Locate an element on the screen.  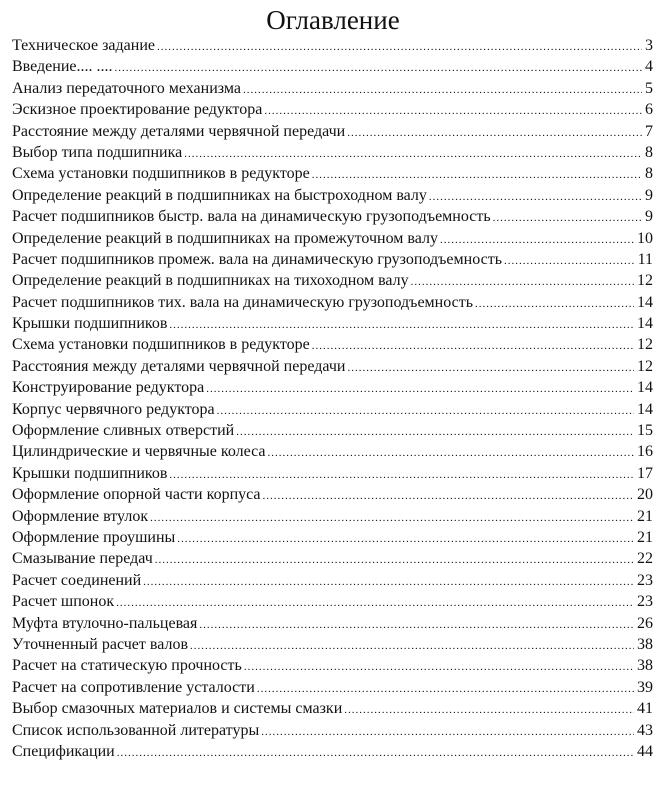
toc-entry: Список использованной литературы 43 is located at coordinates (332, 730).